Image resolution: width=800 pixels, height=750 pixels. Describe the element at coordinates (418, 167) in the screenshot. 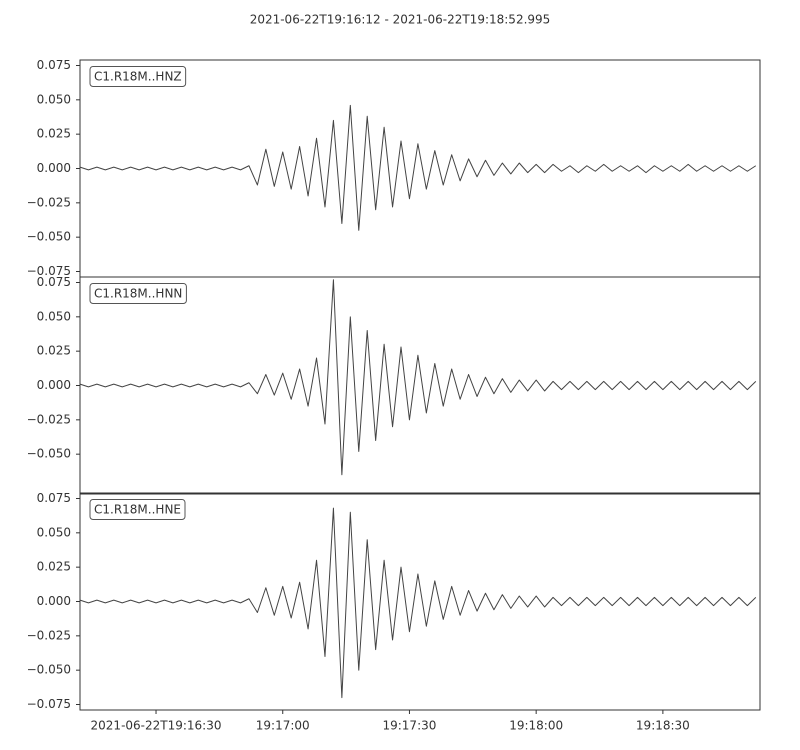

I see `waveform` at that location.